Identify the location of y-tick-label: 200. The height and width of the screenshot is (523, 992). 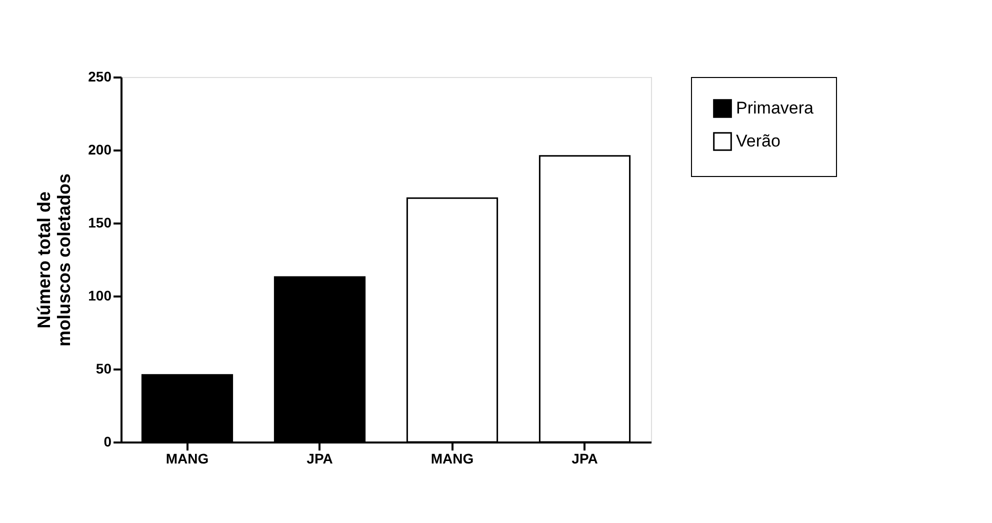
(100, 150).